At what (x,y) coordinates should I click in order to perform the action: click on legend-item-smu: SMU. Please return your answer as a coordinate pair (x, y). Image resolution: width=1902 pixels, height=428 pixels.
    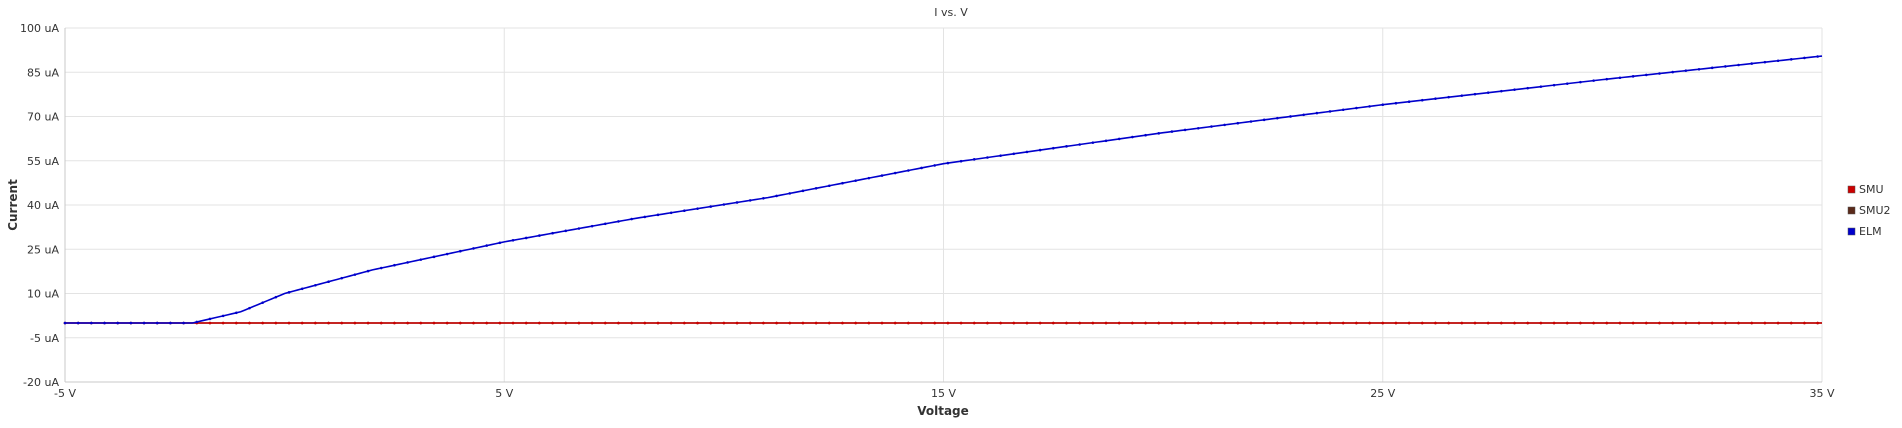
    Looking at the image, I should click on (1865, 189).